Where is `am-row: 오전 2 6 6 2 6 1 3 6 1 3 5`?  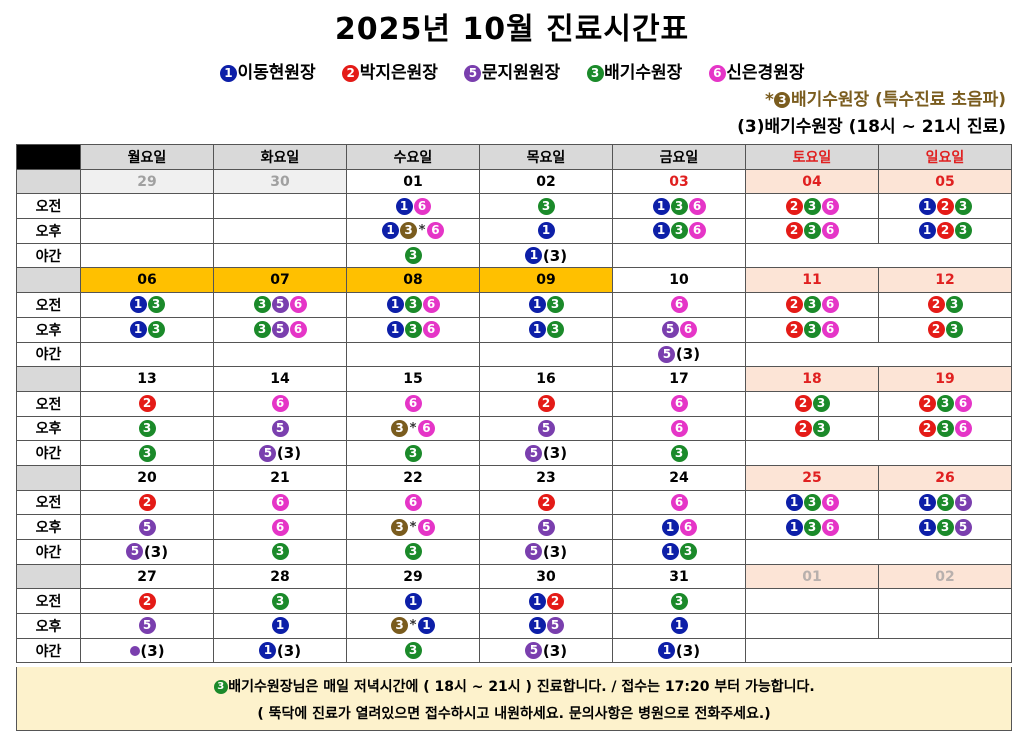
am-row: 오전 2 6 6 2 6 1 3 6 1 3 5 is located at coordinates (514, 502).